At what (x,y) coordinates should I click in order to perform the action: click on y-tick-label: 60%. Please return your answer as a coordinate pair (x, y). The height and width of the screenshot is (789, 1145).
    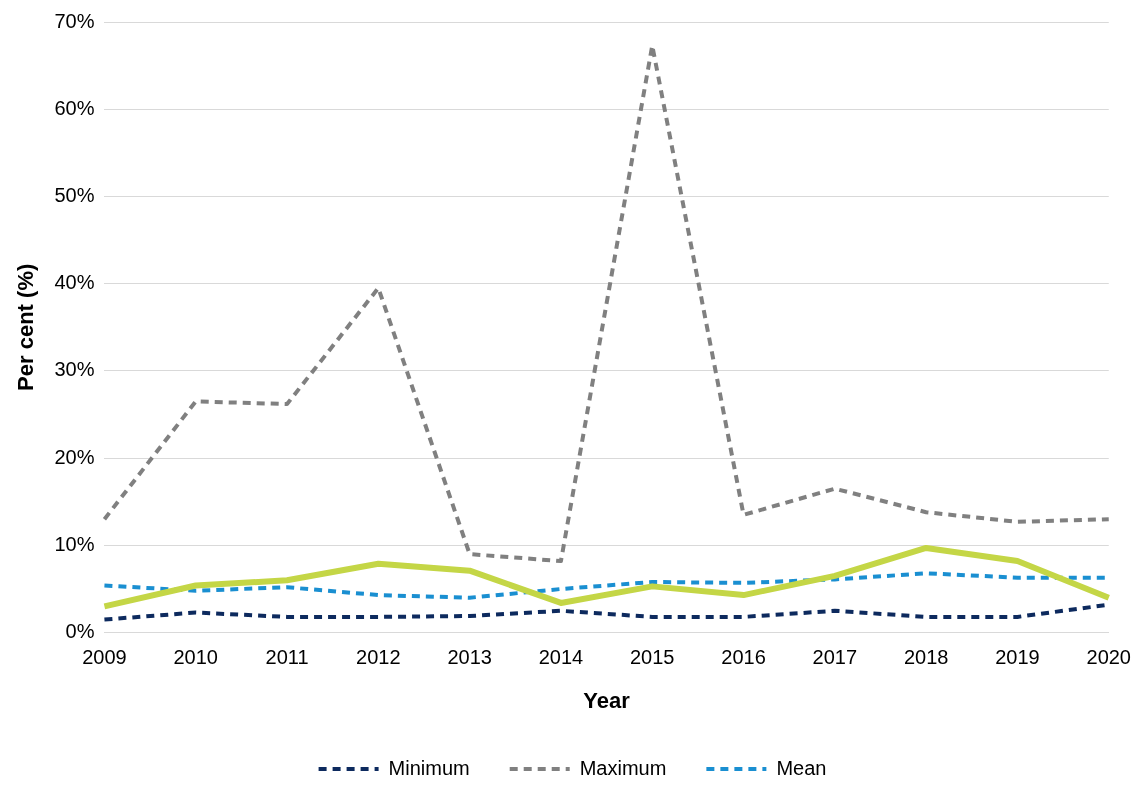
    Looking at the image, I should click on (74, 107).